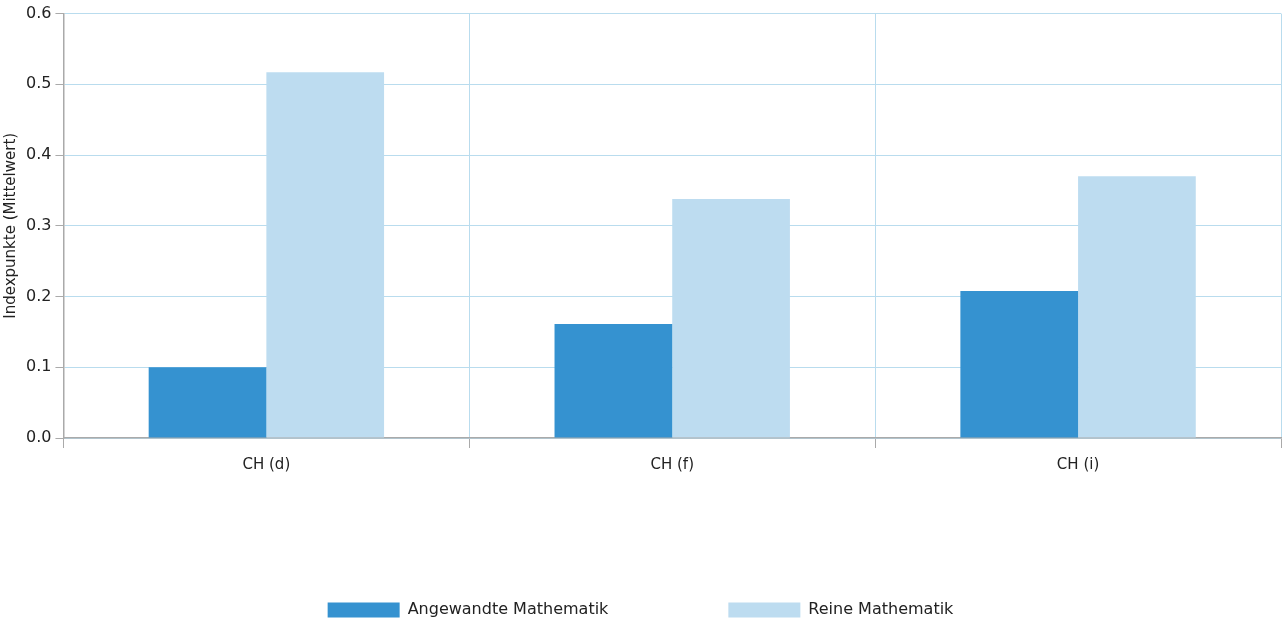  What do you see at coordinates (266, 463) in the screenshot?
I see `x-tick-label: CH (d)` at bounding box center [266, 463].